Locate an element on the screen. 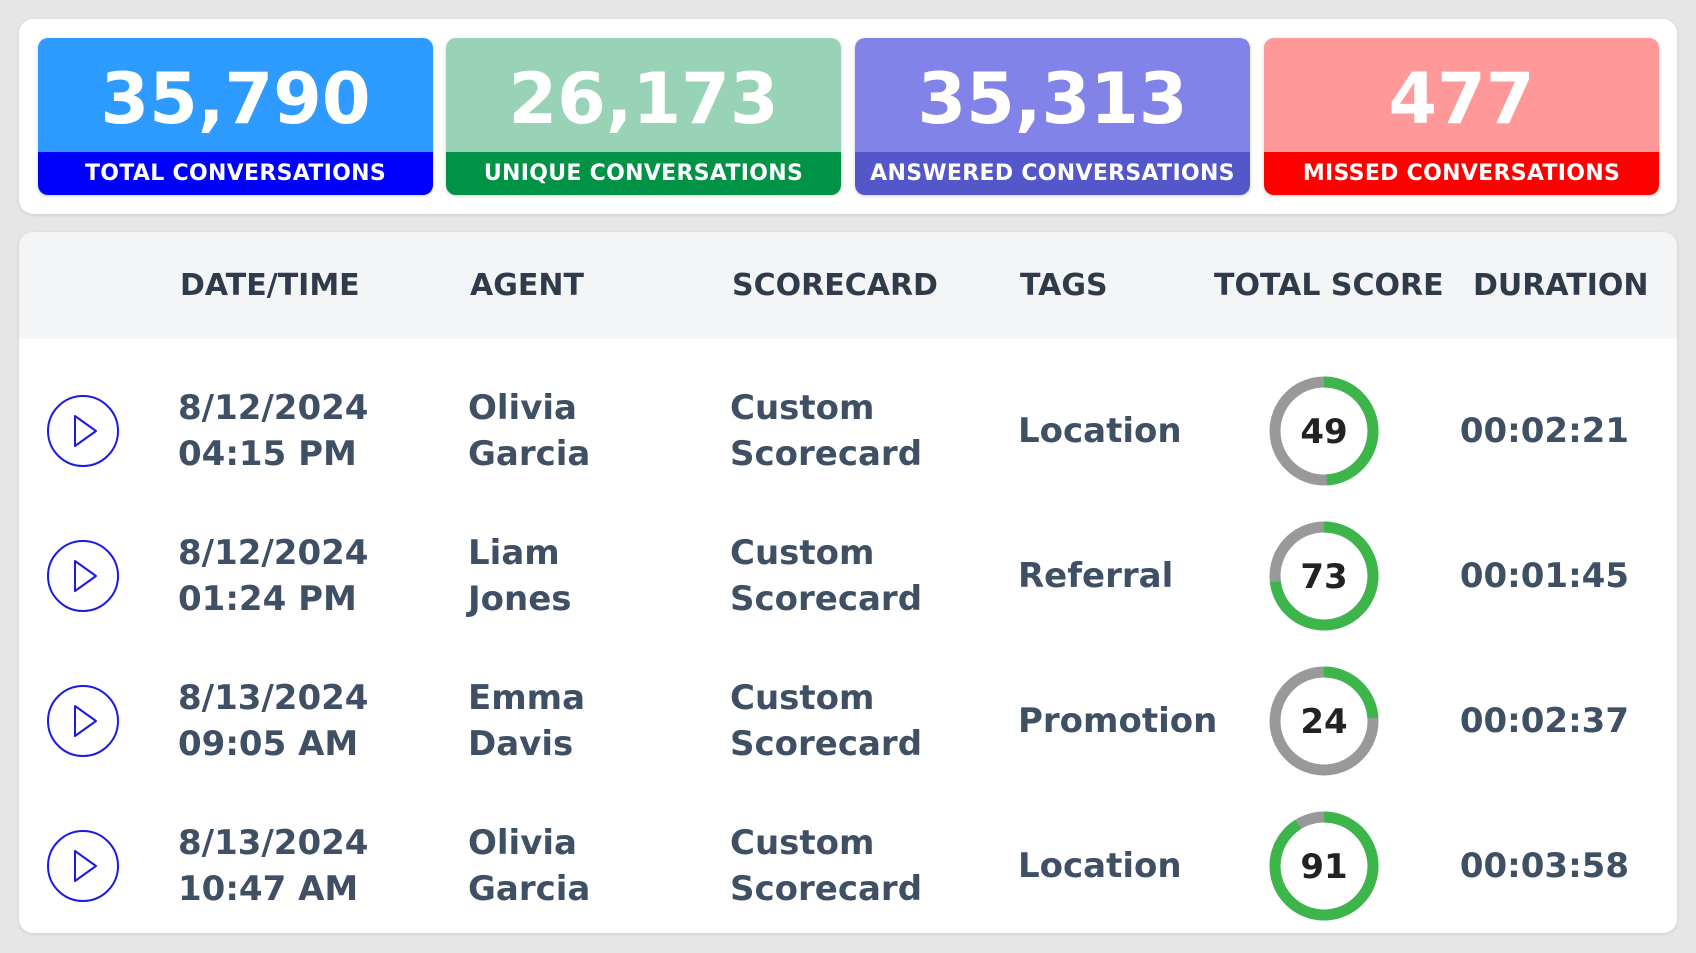 Image resolution: width=1696 pixels, height=953 pixels. duration: 00:02:37 is located at coordinates (1544, 720).